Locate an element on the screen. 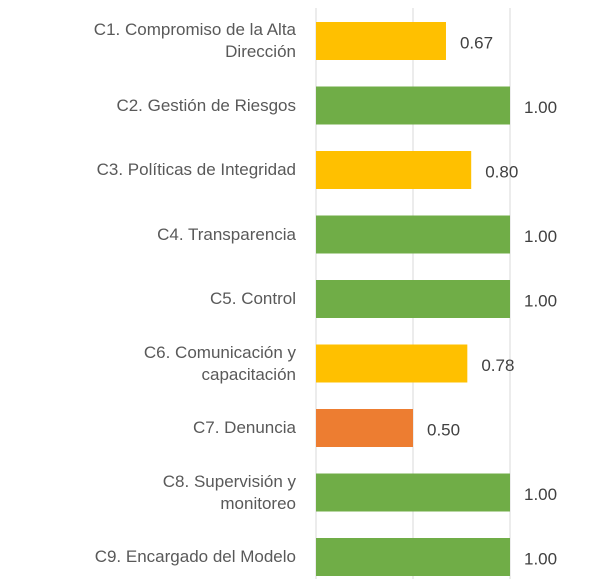 This screenshot has width=595, height=579. value-label: 0.67 is located at coordinates (476, 42).